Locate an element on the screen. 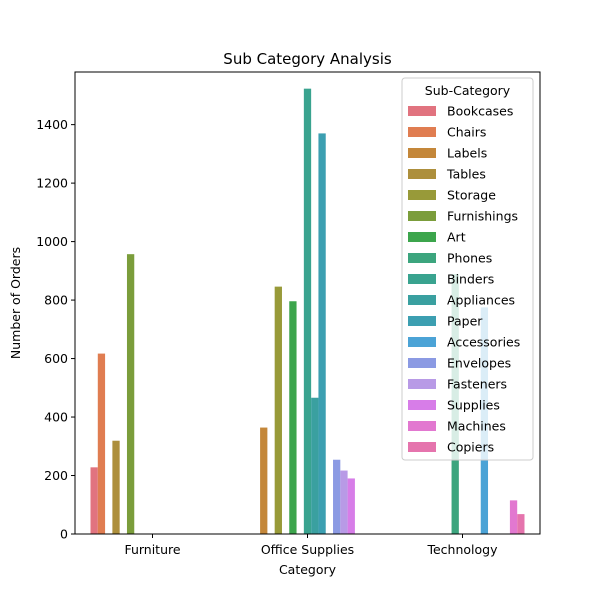 This screenshot has width=600, height=600. legend-label: Machines is located at coordinates (476, 426).